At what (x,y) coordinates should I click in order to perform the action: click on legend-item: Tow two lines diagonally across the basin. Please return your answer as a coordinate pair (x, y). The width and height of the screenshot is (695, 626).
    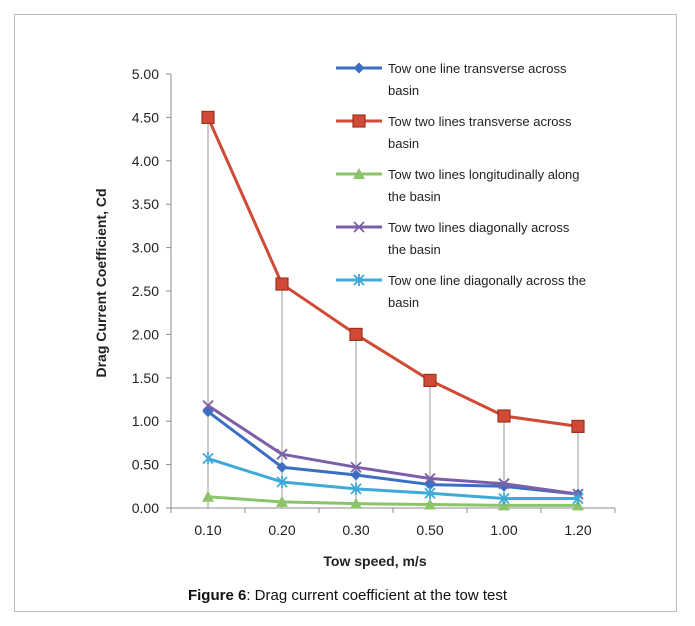
    Looking at the image, I should click on (453, 238).